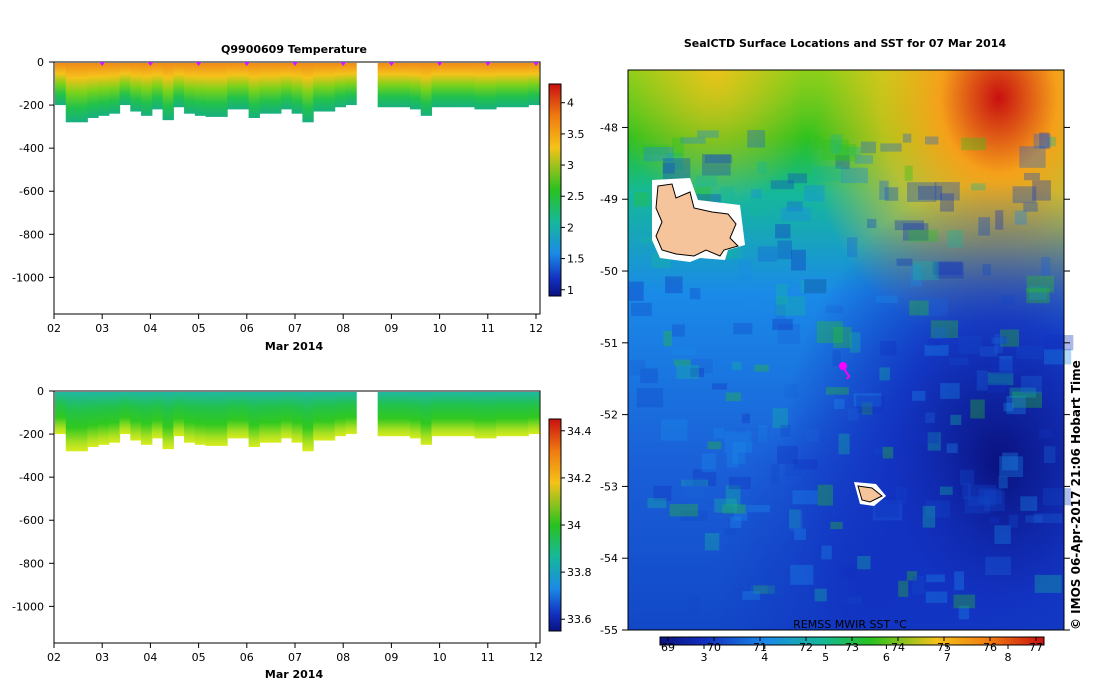  What do you see at coordinates (150, 657) in the screenshot?
I see `x-tick-label: 04` at bounding box center [150, 657].